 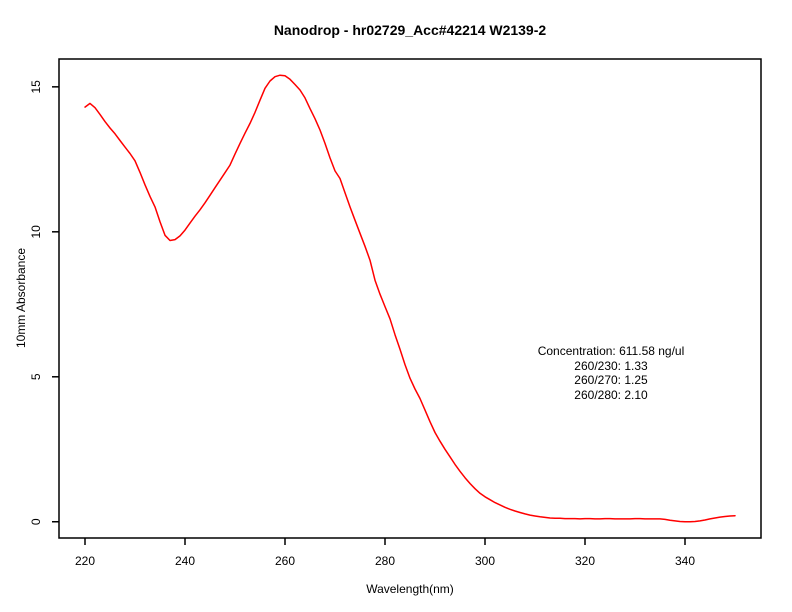 What do you see at coordinates (21, 298) in the screenshot?
I see `y-axis-title: 10mm Absorbance` at bounding box center [21, 298].